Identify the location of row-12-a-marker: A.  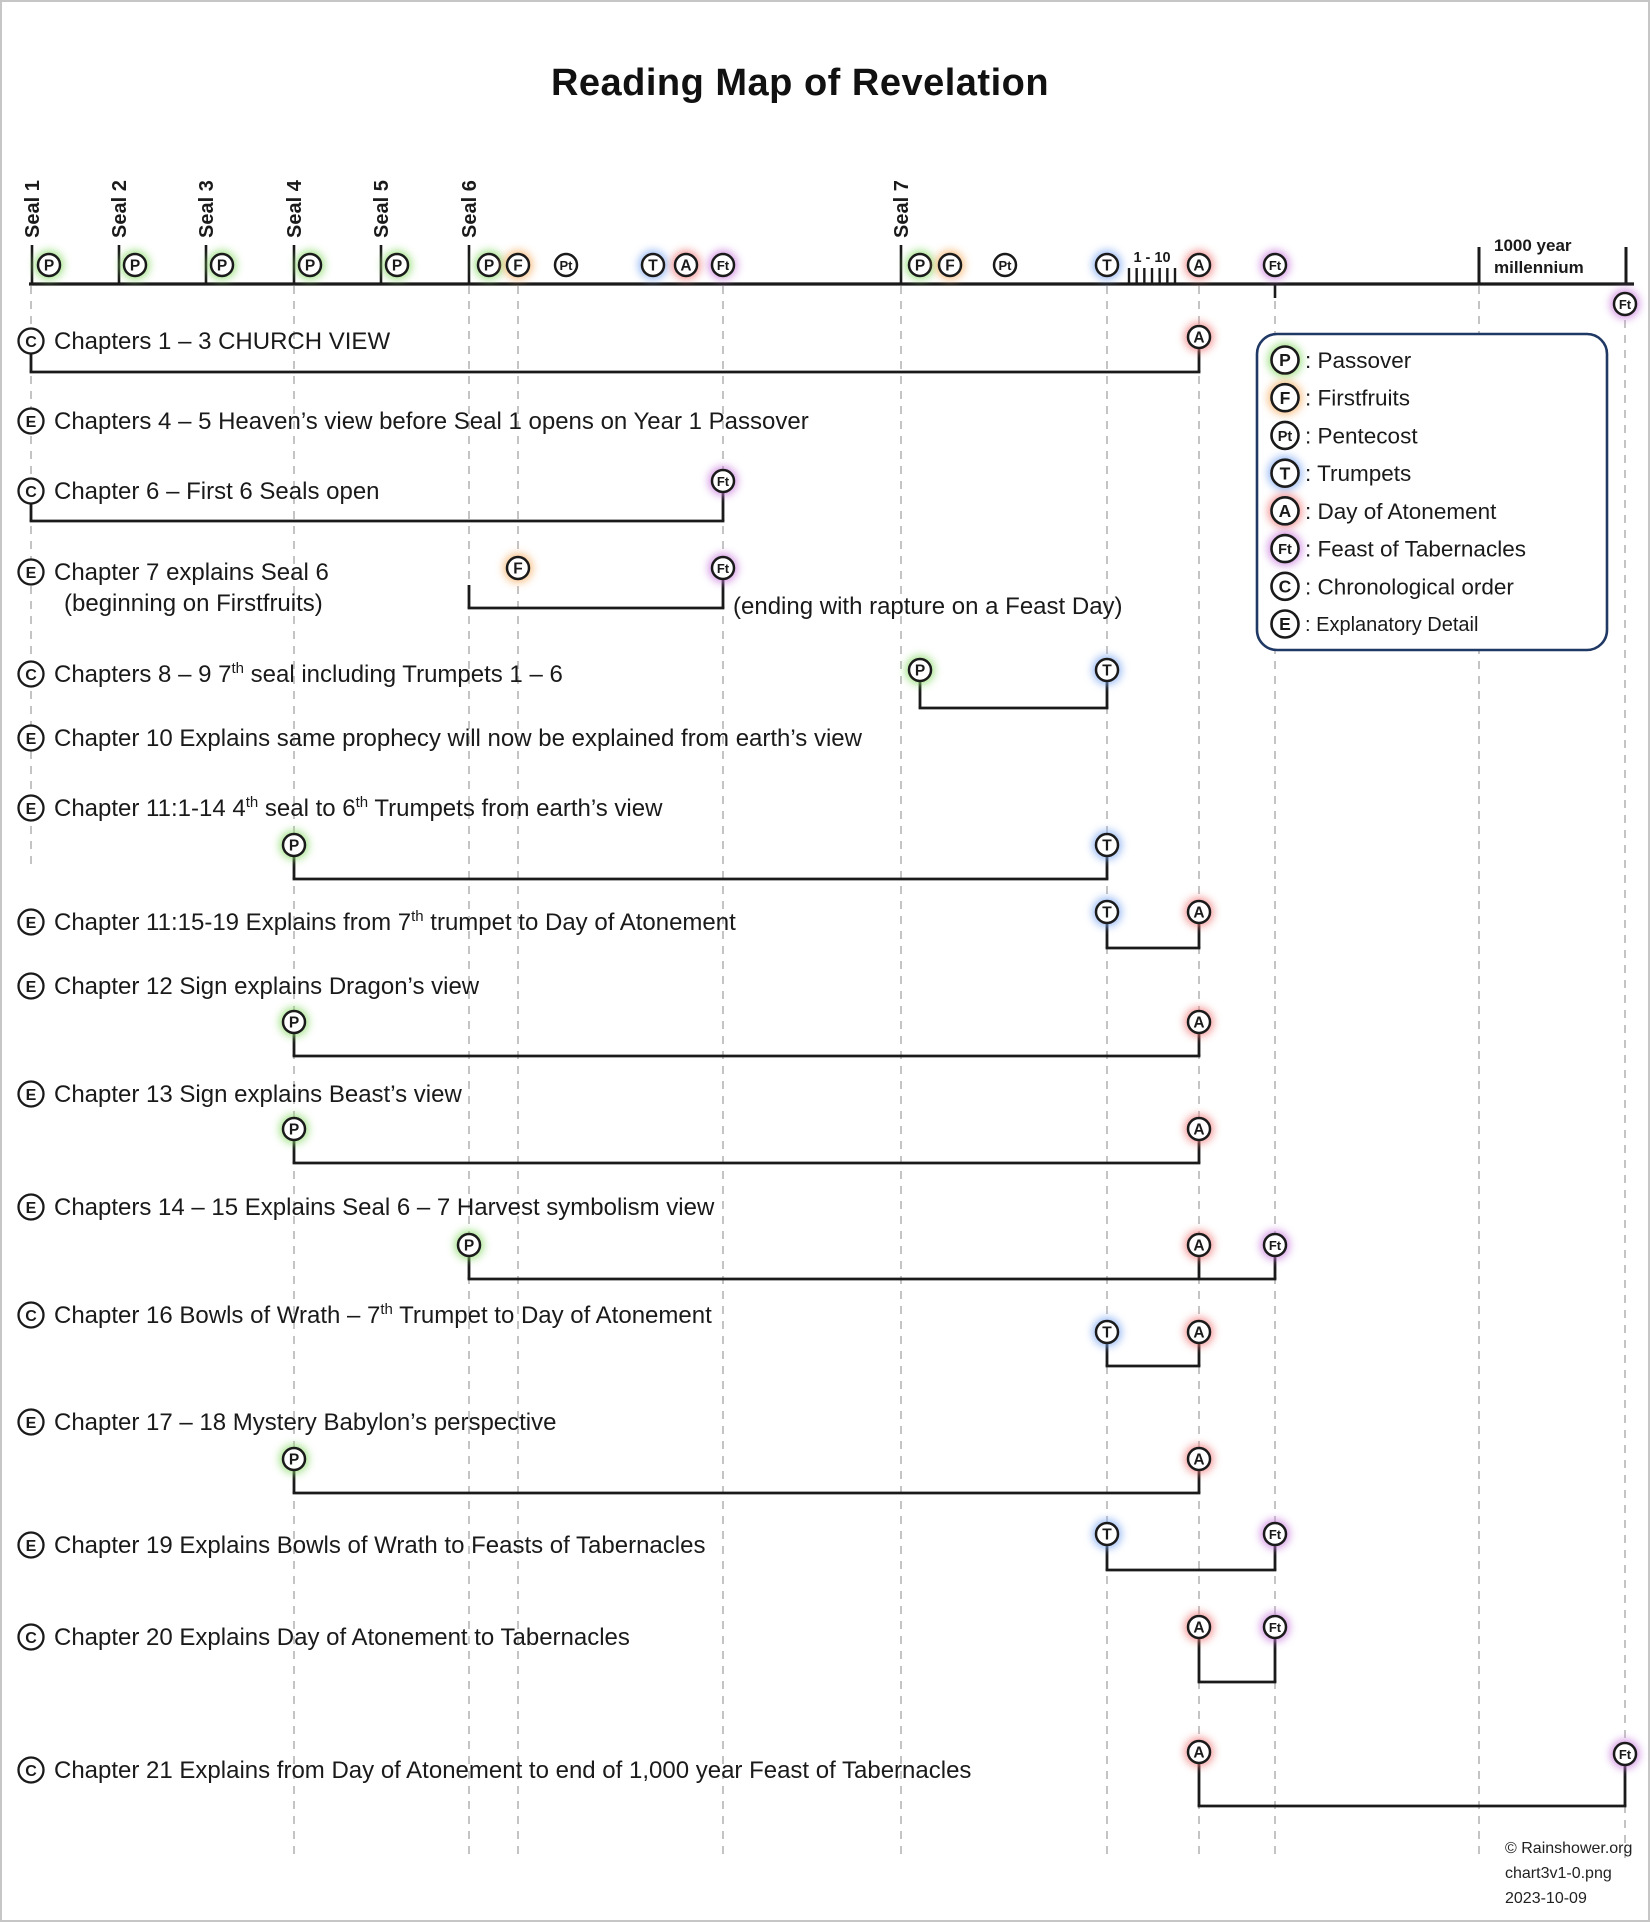
(1199, 1332).